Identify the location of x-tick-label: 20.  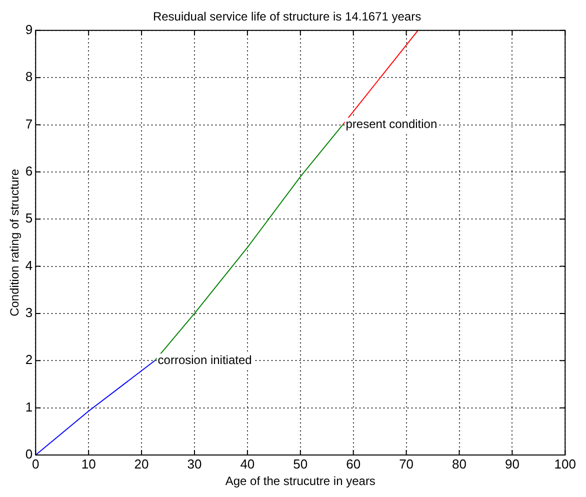
(141, 464).